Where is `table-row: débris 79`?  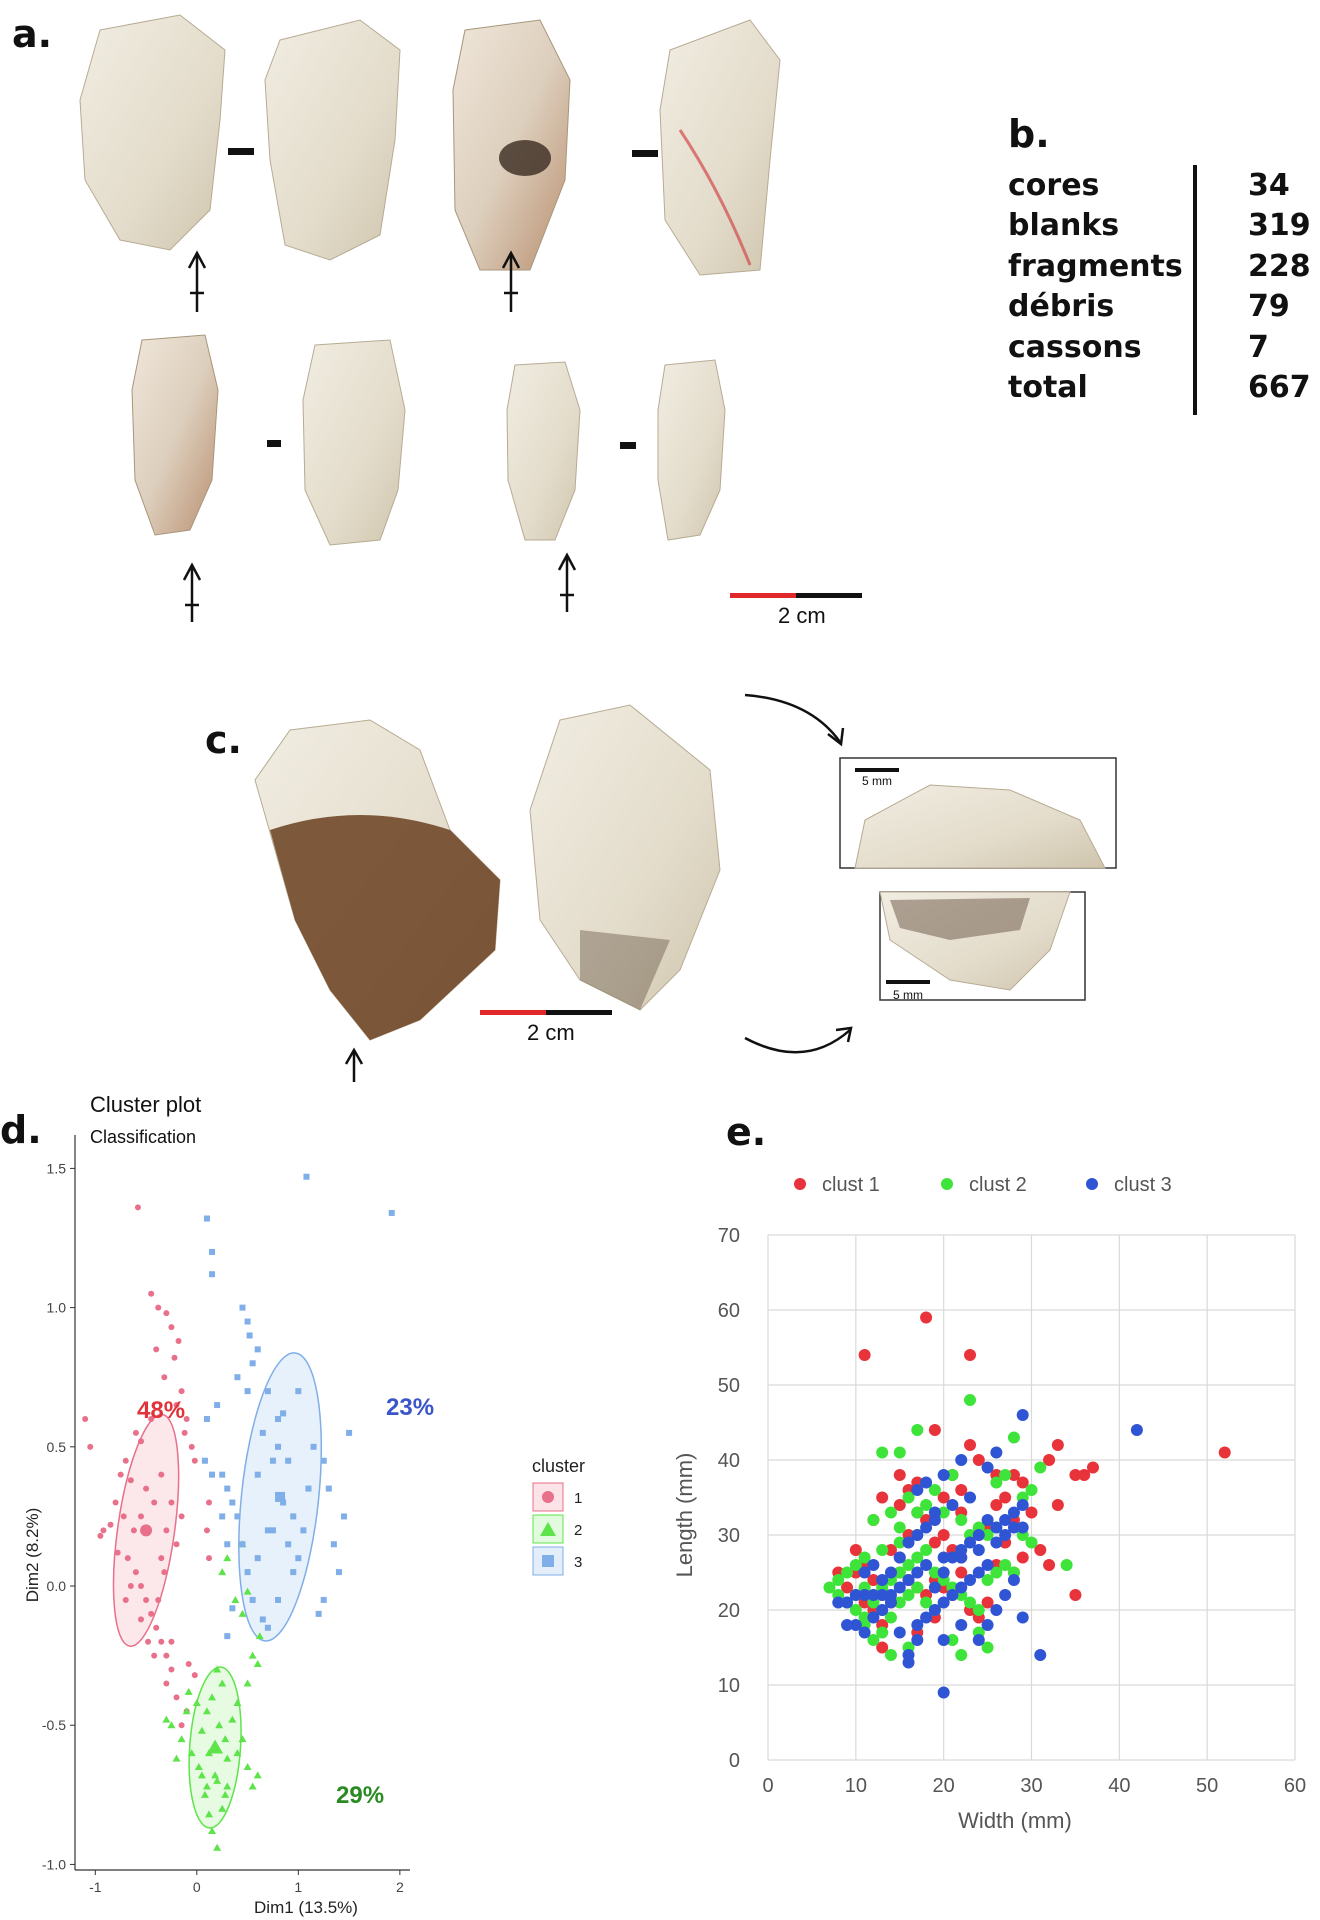
table-row: débris 79 is located at coordinates (1164, 307).